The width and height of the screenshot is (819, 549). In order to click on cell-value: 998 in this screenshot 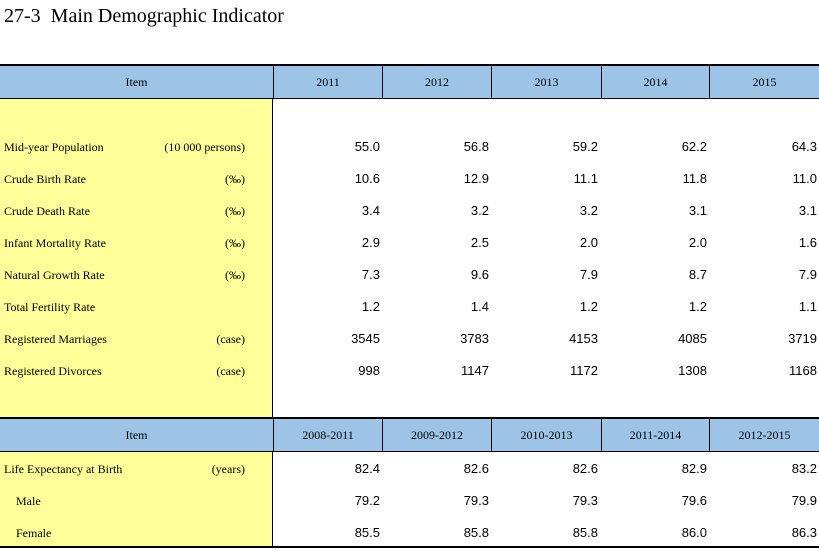, I will do `click(369, 370)`.